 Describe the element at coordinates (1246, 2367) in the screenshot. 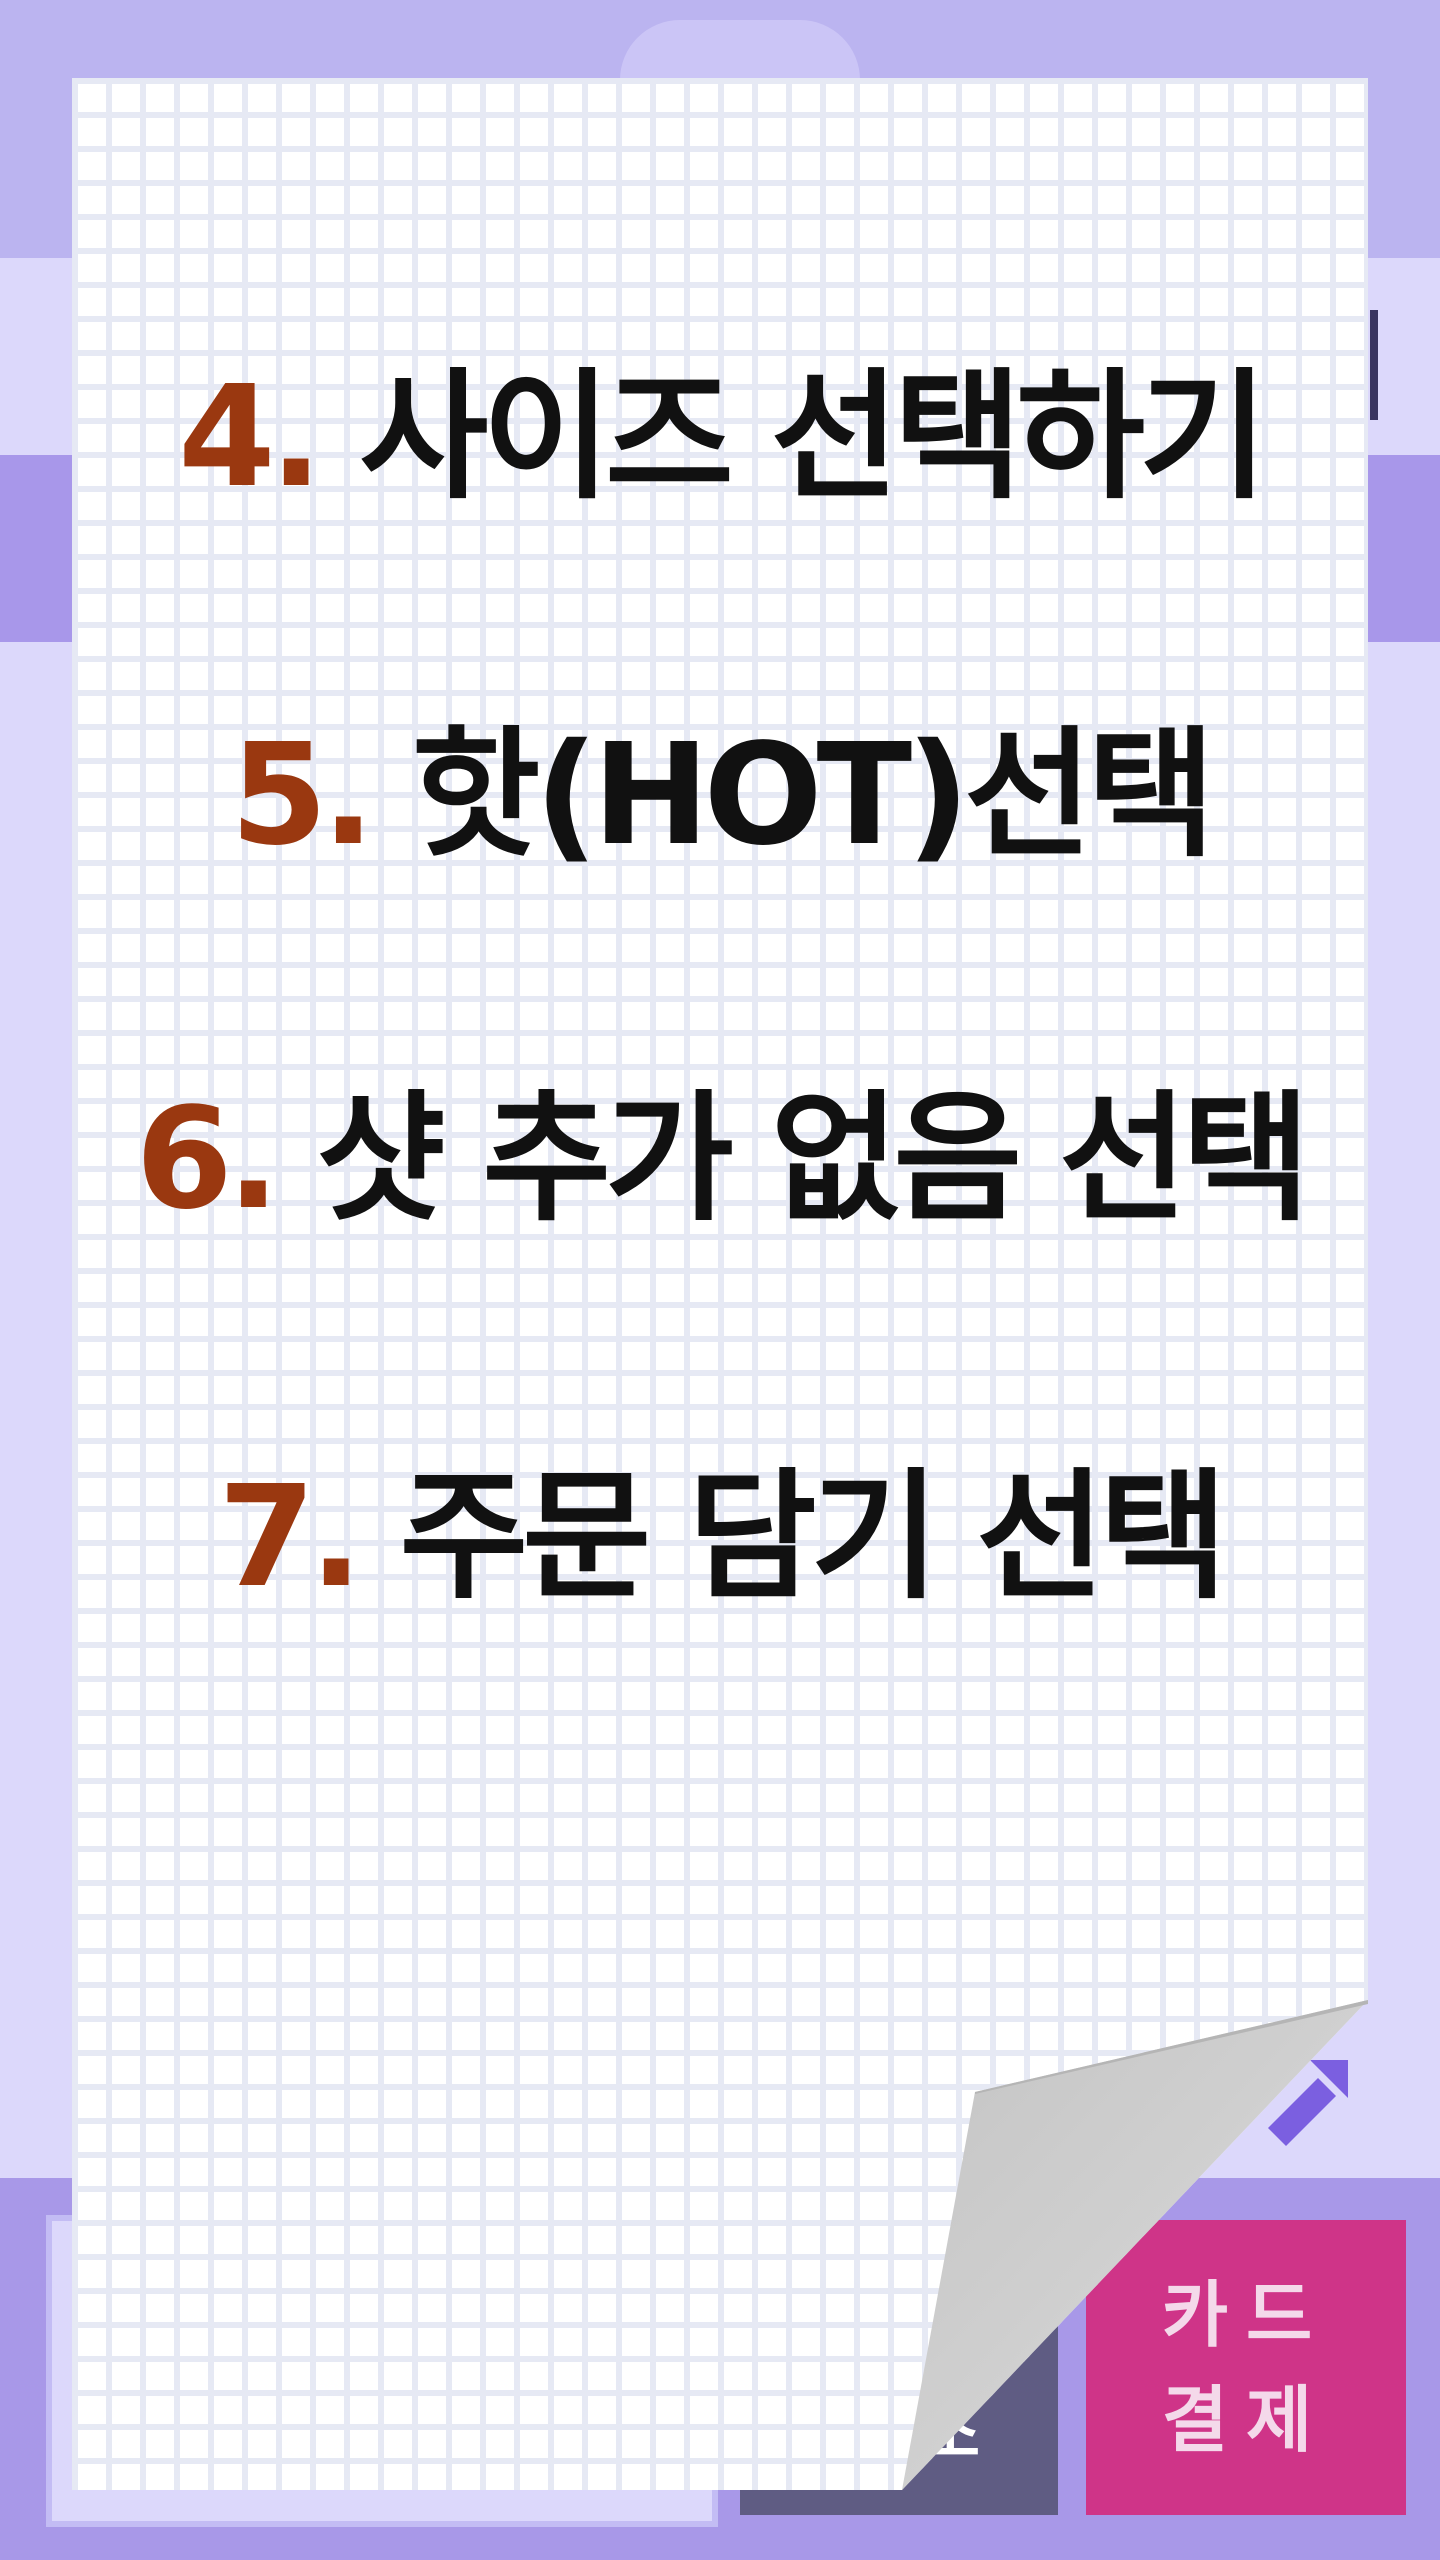

I see `card-pay-button: 카드 결제` at that location.